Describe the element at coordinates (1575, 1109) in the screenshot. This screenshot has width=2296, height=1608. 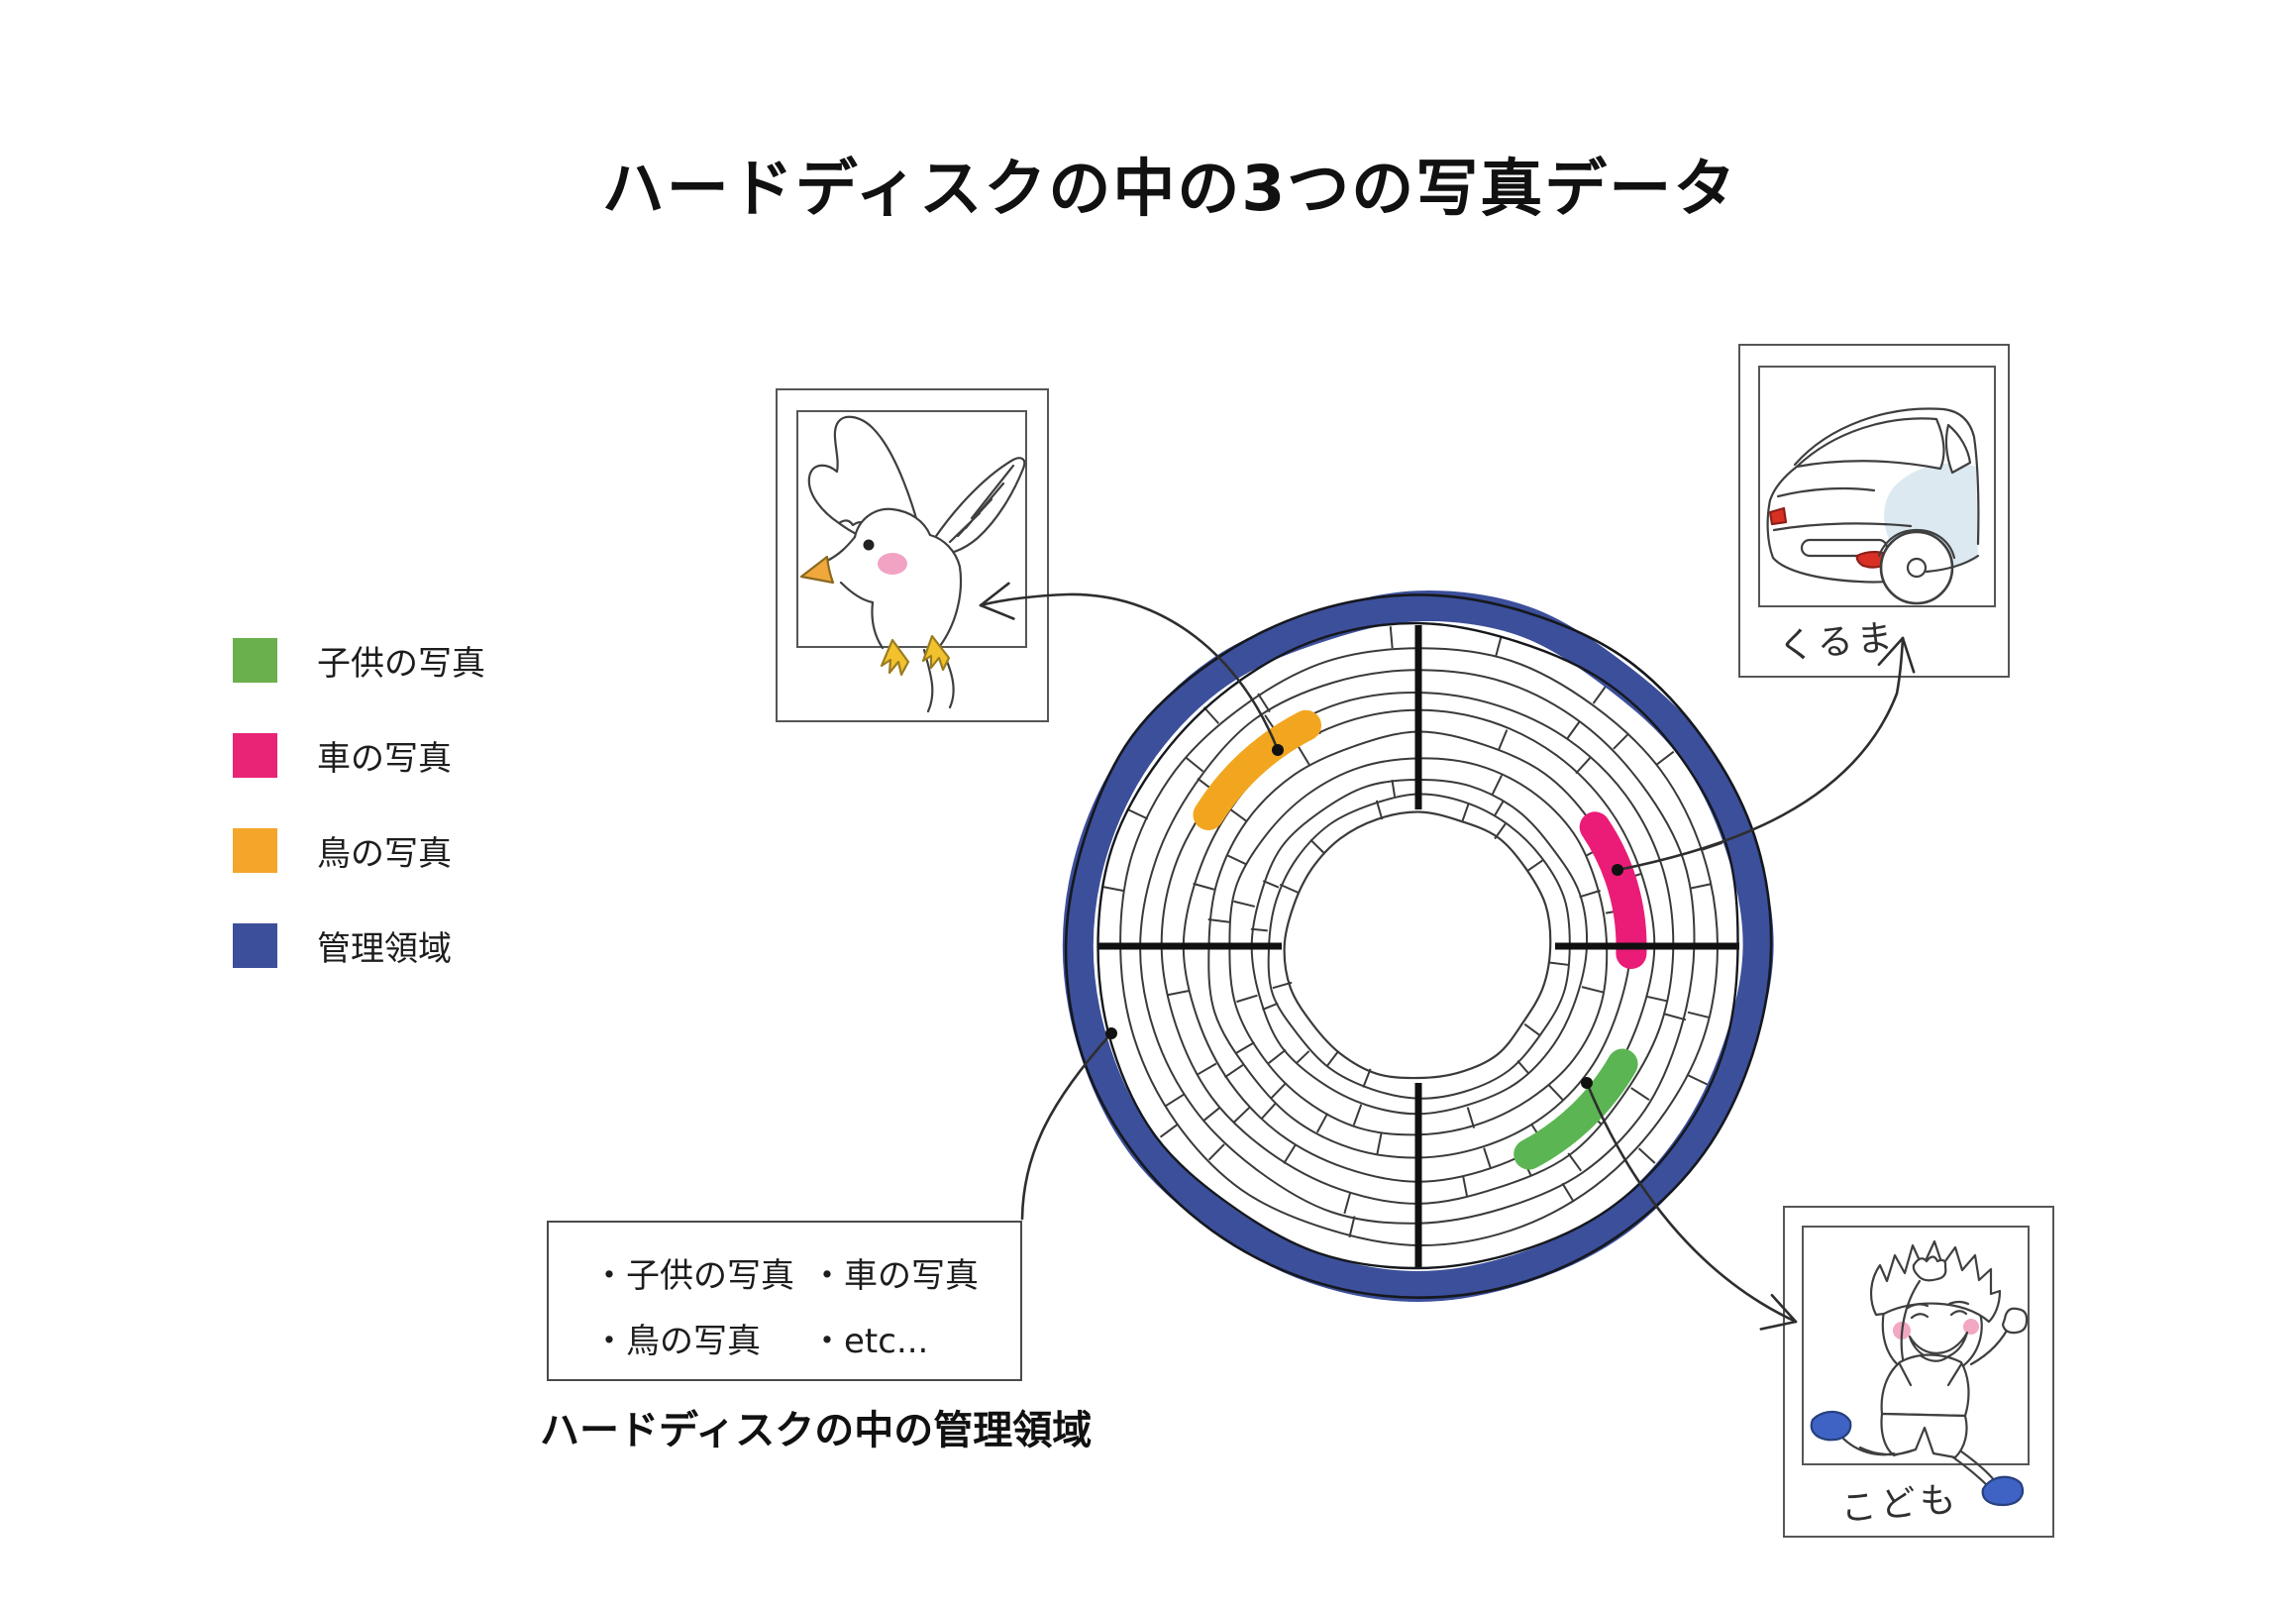
I see `disk-segment-child-data` at that location.